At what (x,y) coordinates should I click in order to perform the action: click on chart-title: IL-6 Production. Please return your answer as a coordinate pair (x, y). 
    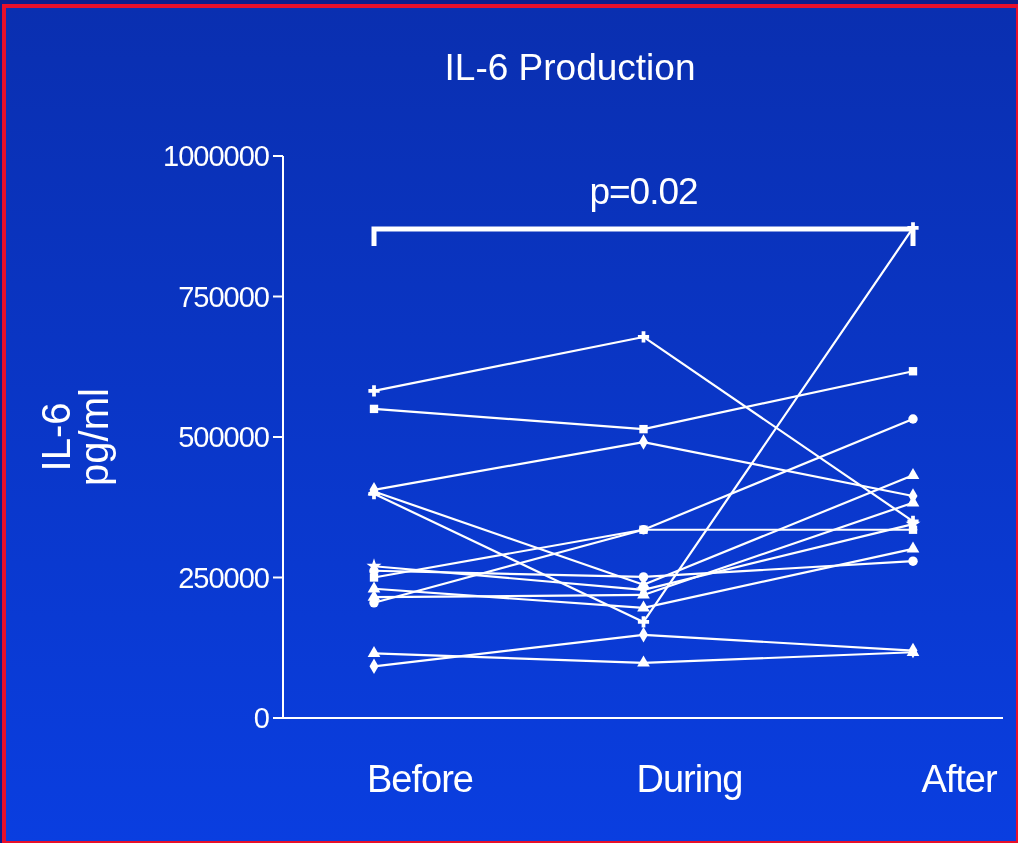
    Looking at the image, I should click on (570, 67).